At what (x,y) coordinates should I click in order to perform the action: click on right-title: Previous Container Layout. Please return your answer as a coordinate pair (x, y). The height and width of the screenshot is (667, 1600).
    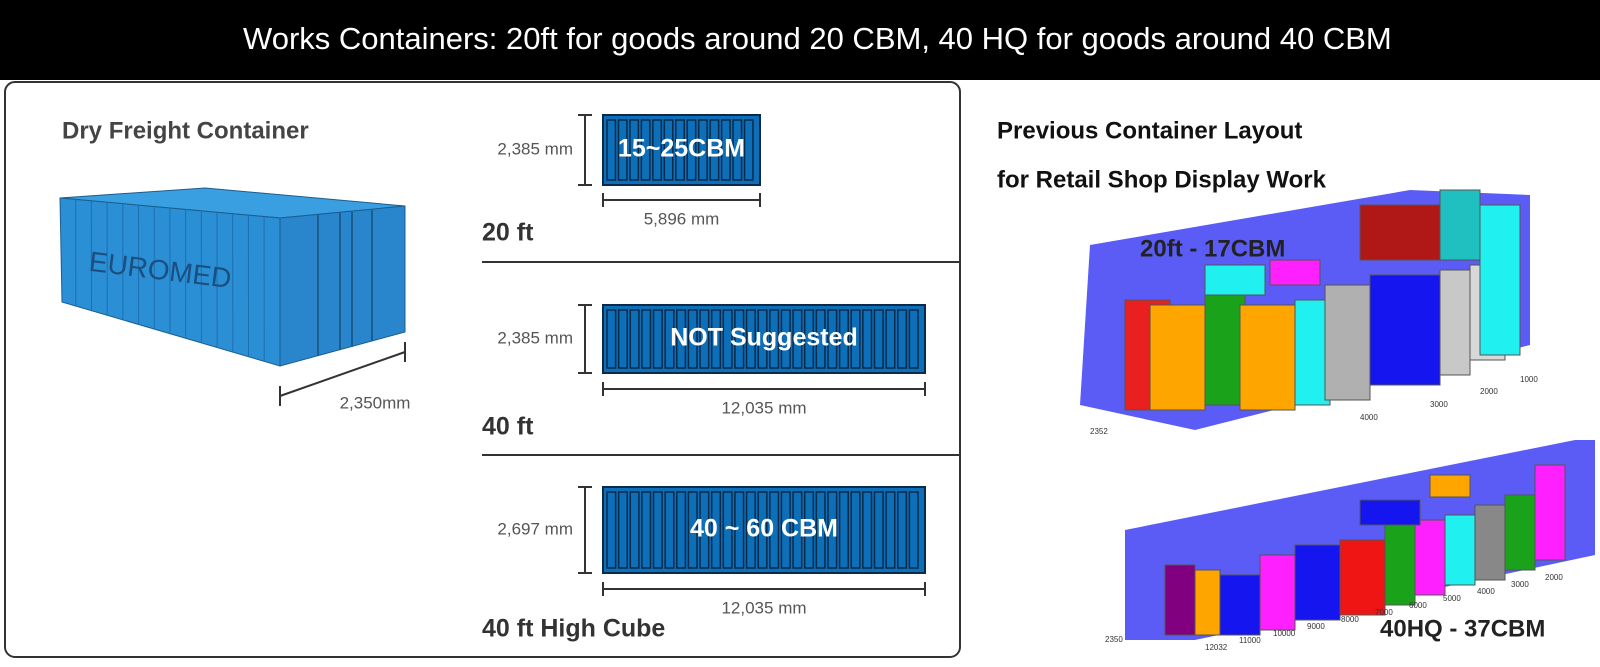
    Looking at the image, I should click on (1149, 130).